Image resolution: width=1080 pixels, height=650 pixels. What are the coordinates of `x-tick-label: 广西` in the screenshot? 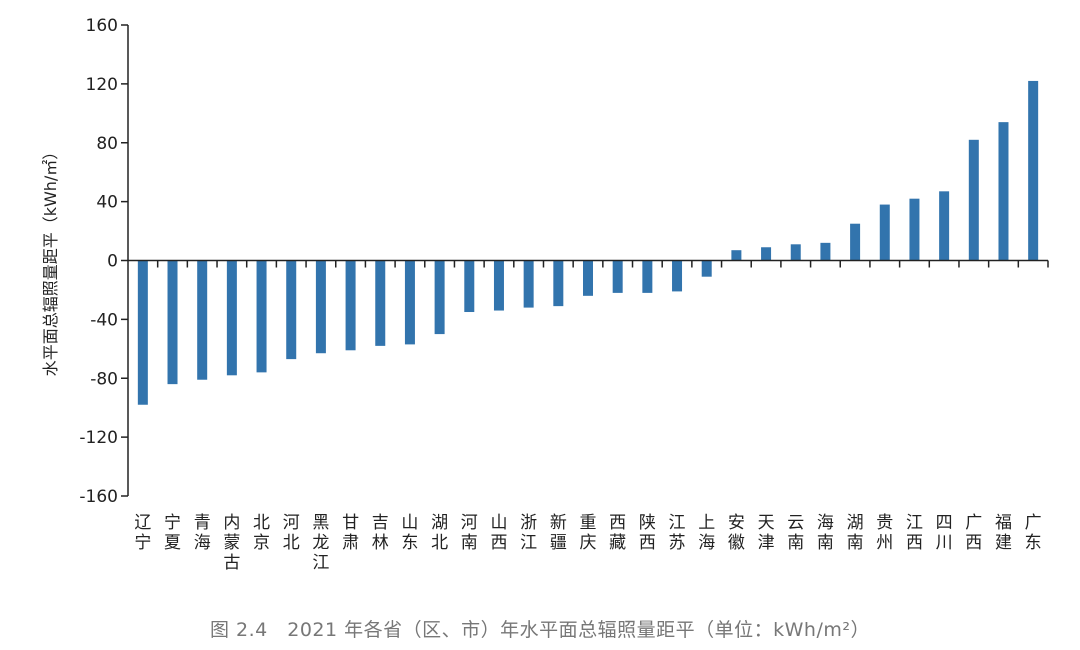 It's located at (973, 533).